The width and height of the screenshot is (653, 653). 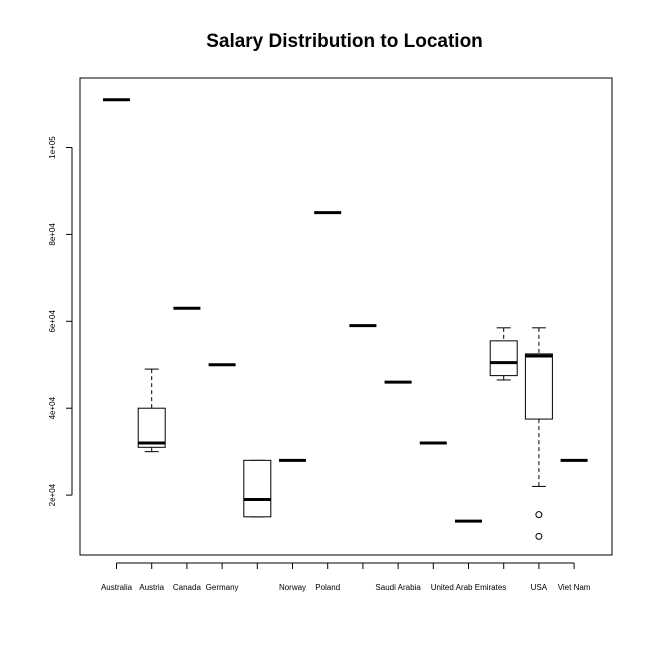 I want to click on chart-title: Salary Distribution to Location, so click(x=344, y=41).